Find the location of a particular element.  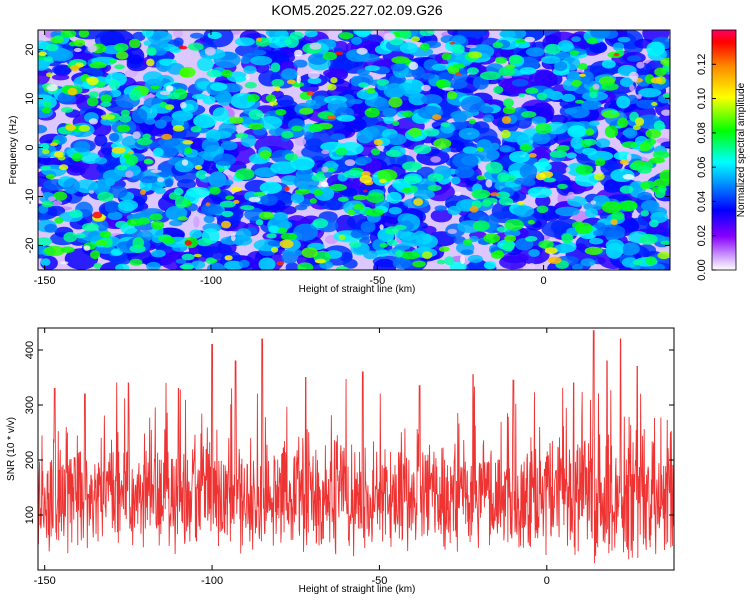

snr-x-tick-label: -50 is located at coordinates (379, 581).